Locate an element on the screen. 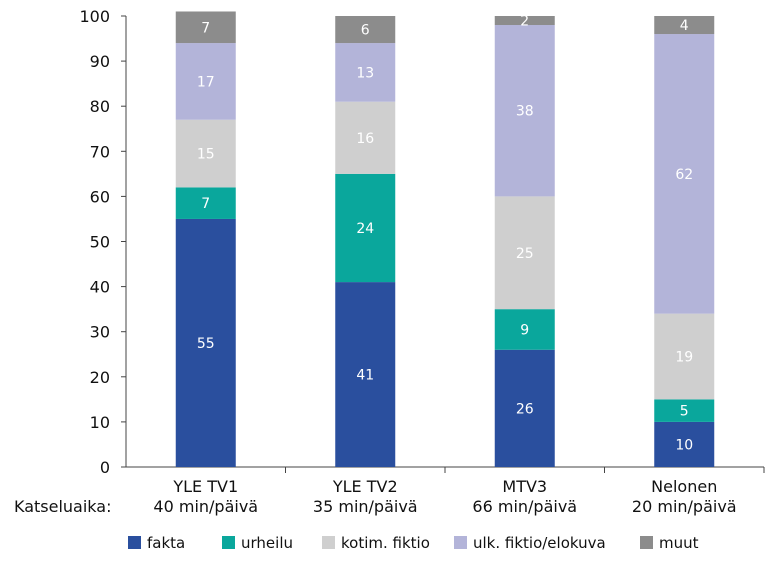  data-label: 9 is located at coordinates (524, 330).